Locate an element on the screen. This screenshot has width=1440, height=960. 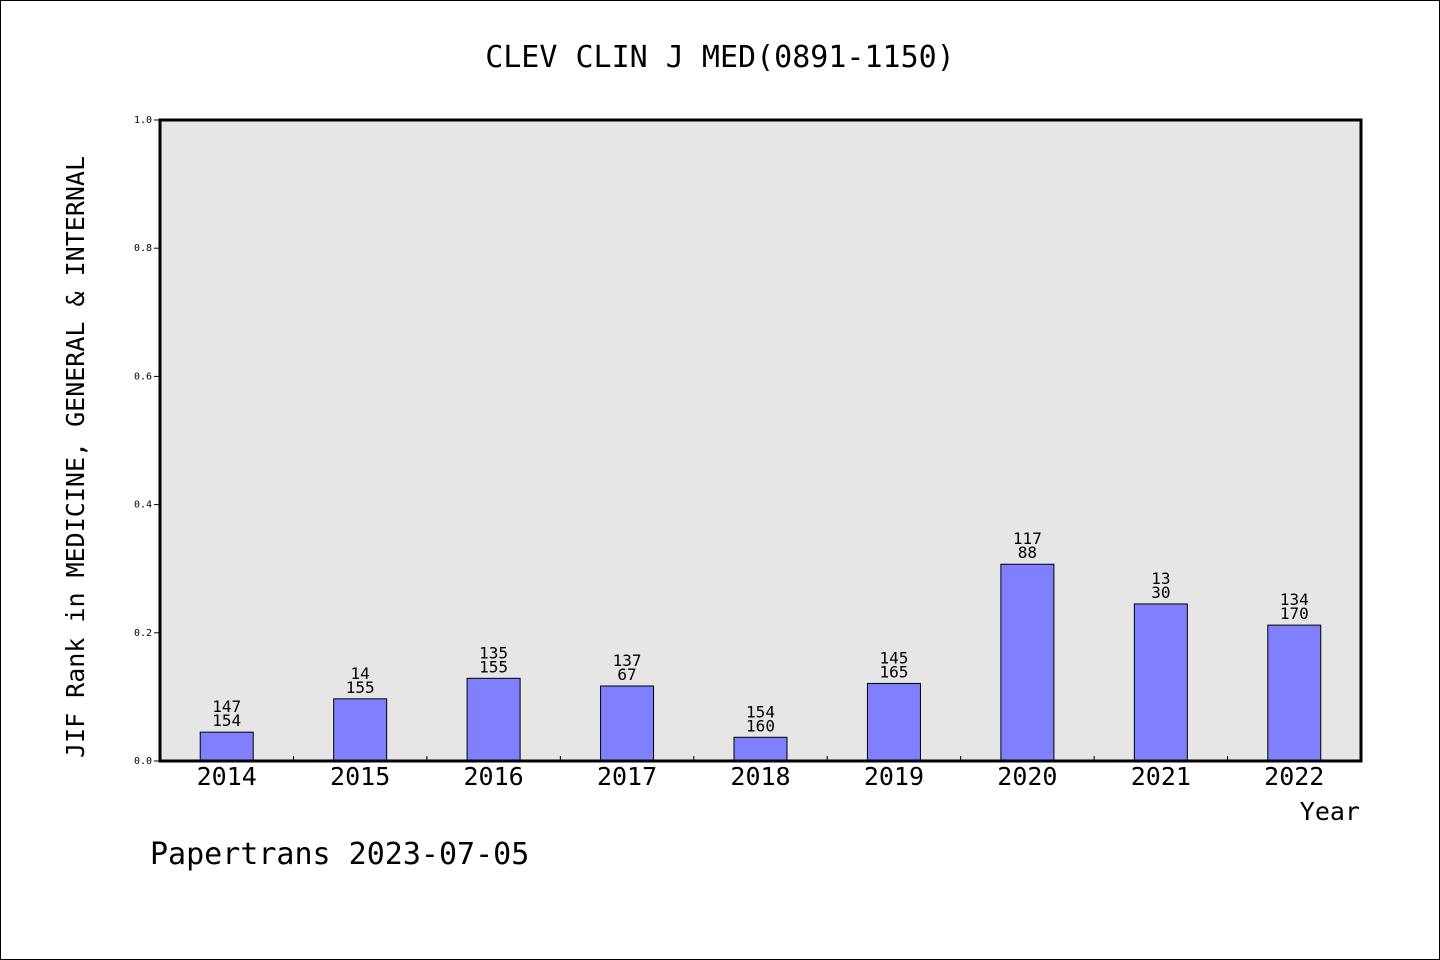
bar-2014 is located at coordinates (226, 746).